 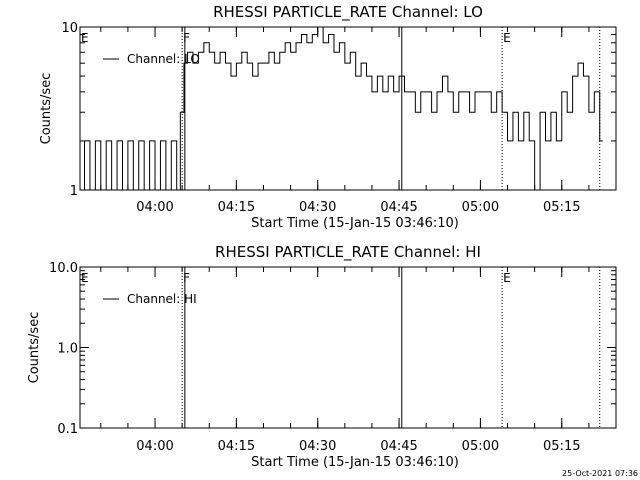 I want to click on timestamp-label: 25-Oct-2021 07:36, so click(x=600, y=473).